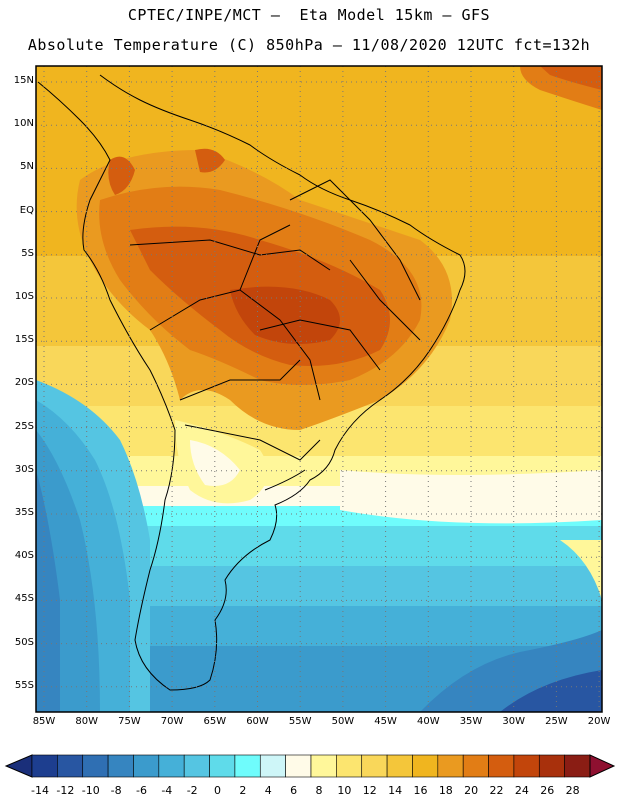 The height and width of the screenshot is (800, 618). Describe the element at coordinates (24, 599) in the screenshot. I see `lat-label: 45S` at that location.